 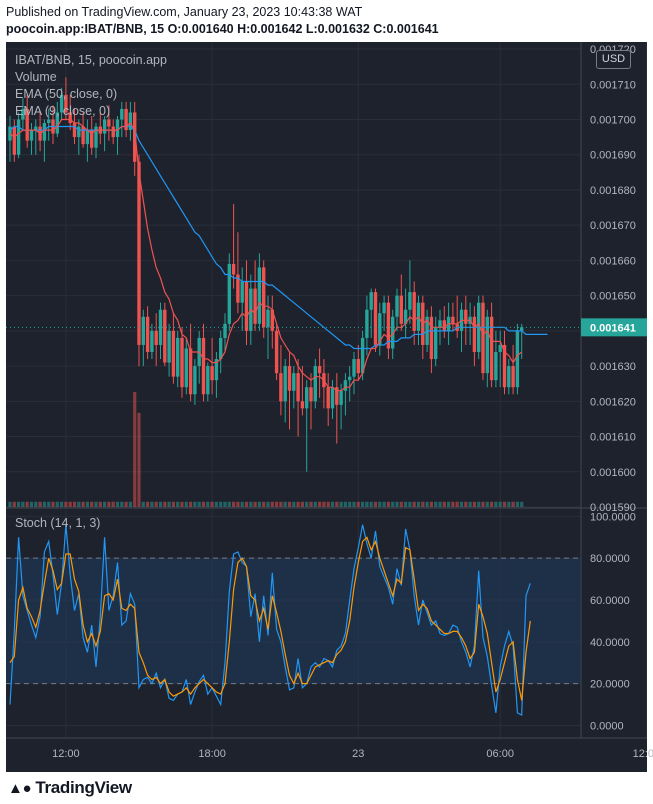 I want to click on currency-button: USD, so click(x=613, y=59).